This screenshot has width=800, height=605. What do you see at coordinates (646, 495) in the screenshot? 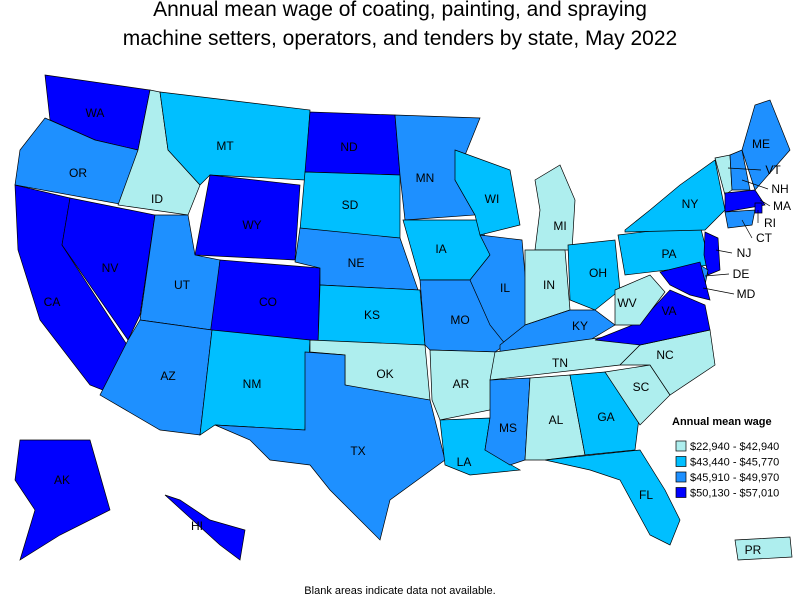
I see `state-label: FL` at bounding box center [646, 495].